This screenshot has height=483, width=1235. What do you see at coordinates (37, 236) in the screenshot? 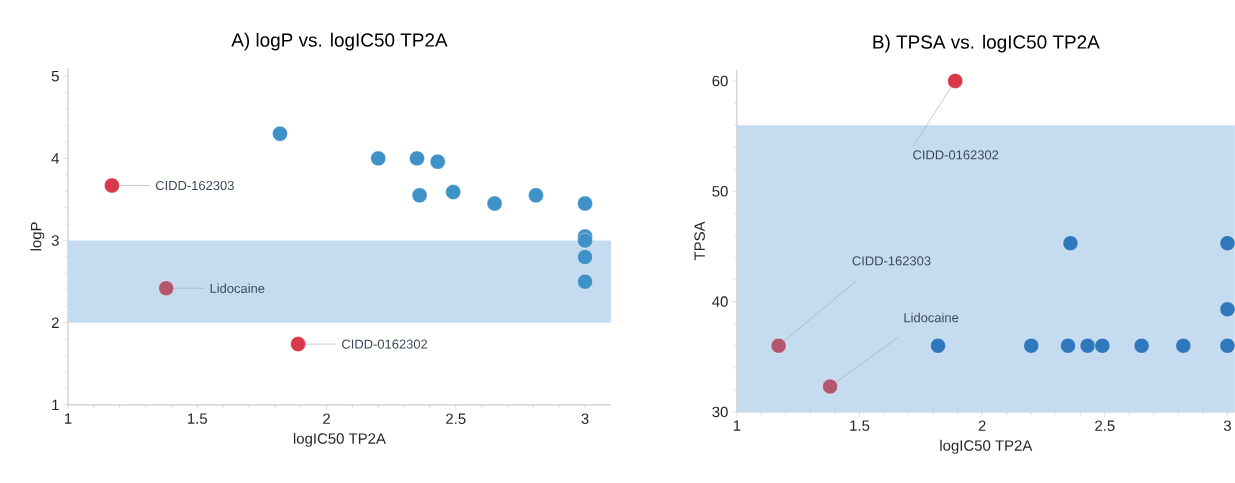
I see `y-axis-title: logP` at bounding box center [37, 236].